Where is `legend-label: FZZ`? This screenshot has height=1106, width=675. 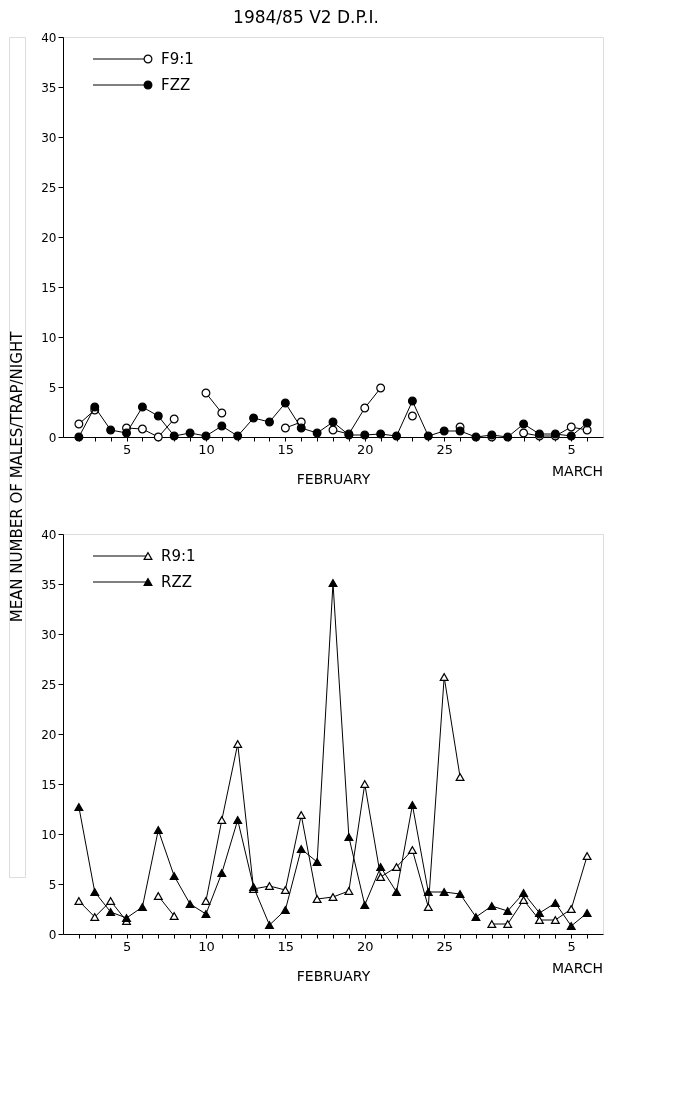 legend-label: FZZ is located at coordinates (176, 85).